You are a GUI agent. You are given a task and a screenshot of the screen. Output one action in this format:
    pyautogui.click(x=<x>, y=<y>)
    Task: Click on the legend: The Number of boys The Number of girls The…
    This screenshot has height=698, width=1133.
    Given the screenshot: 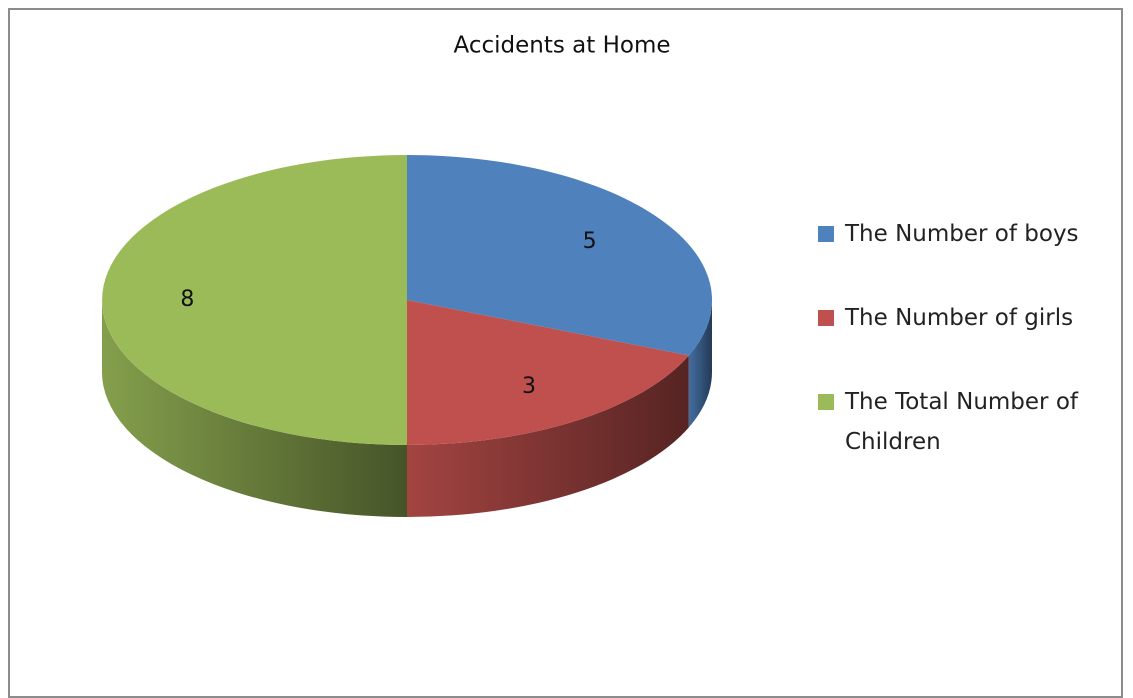 What is the action you would take?
    pyautogui.click(x=963, y=360)
    